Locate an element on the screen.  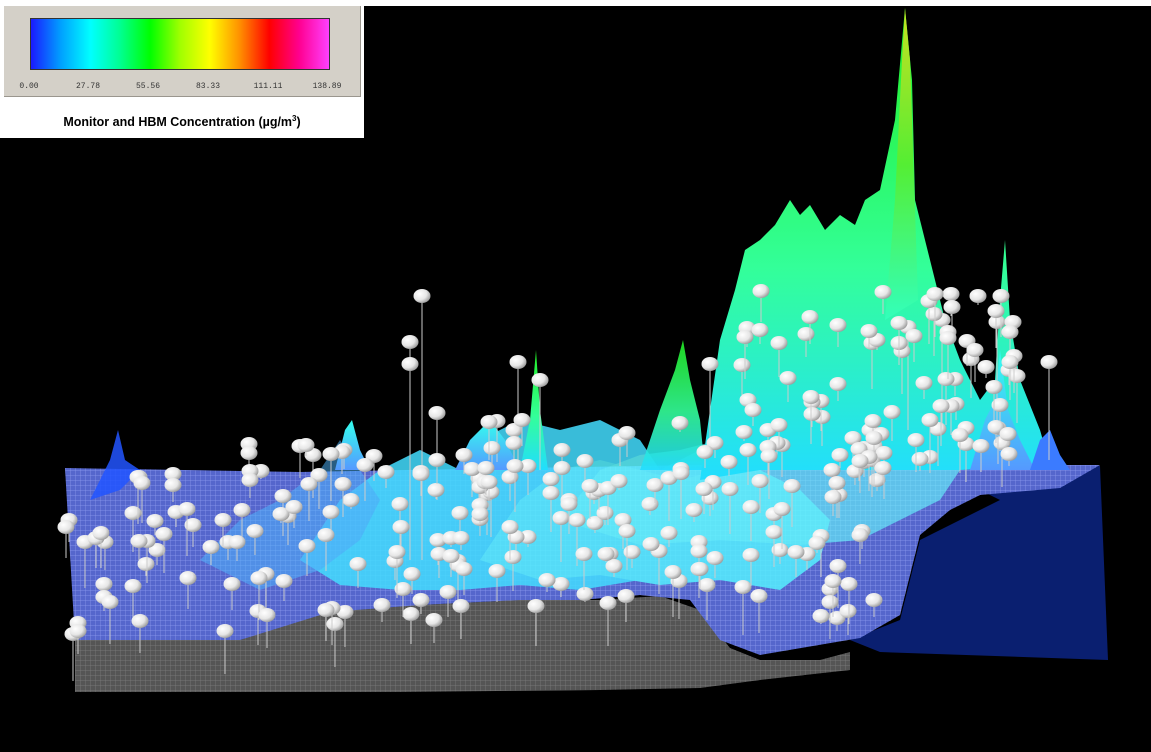
colorbar is located at coordinates (180, 44).